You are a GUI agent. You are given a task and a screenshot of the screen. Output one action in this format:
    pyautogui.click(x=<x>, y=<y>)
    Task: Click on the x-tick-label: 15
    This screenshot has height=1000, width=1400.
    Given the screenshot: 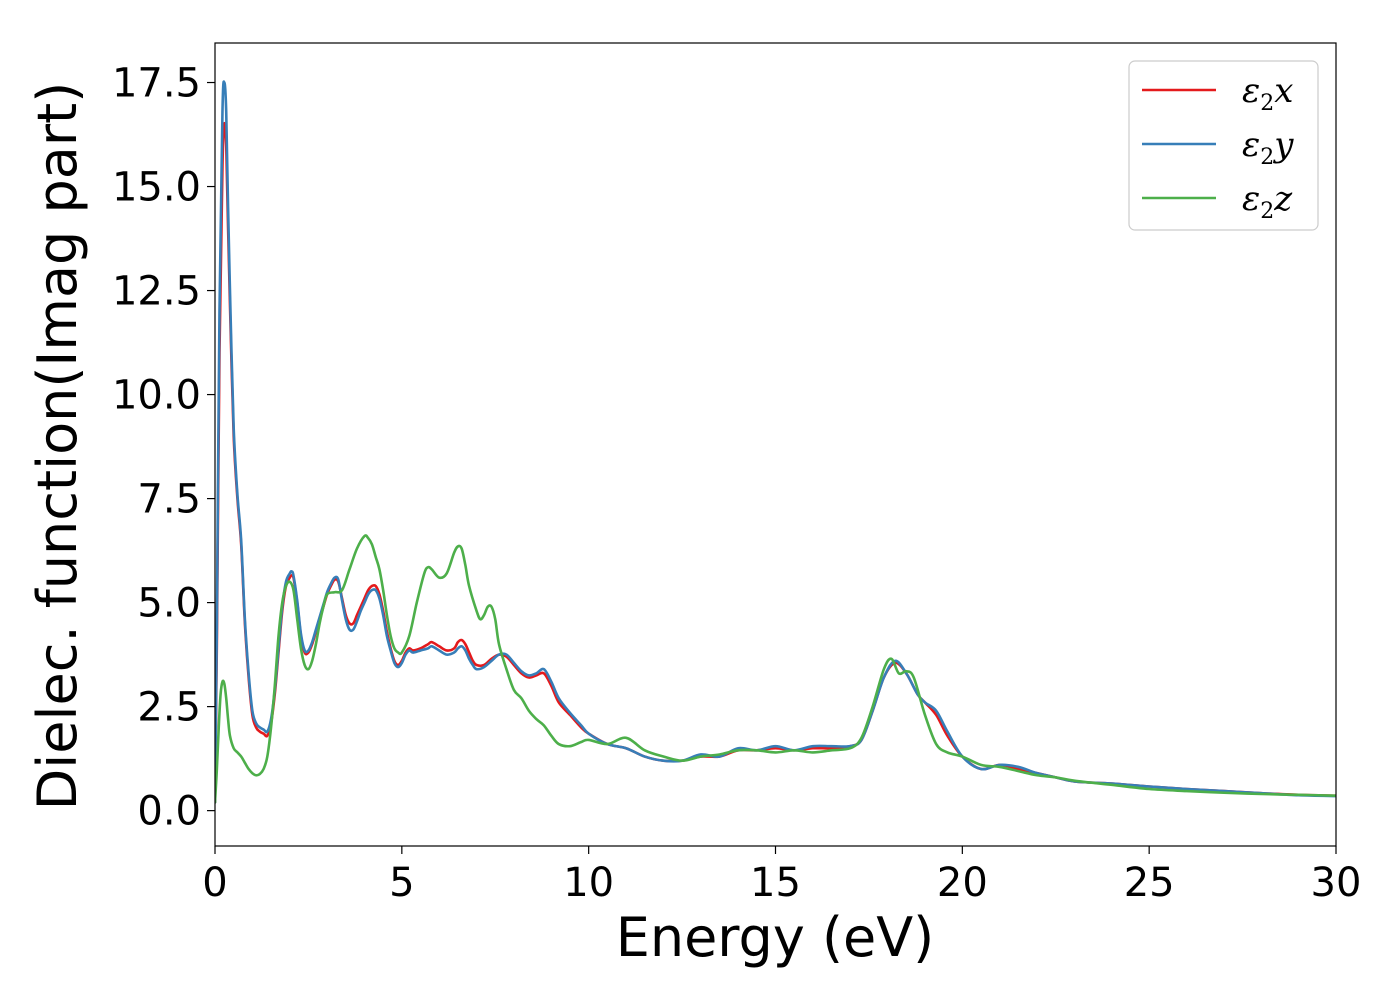 What is the action you would take?
    pyautogui.click(x=775, y=883)
    